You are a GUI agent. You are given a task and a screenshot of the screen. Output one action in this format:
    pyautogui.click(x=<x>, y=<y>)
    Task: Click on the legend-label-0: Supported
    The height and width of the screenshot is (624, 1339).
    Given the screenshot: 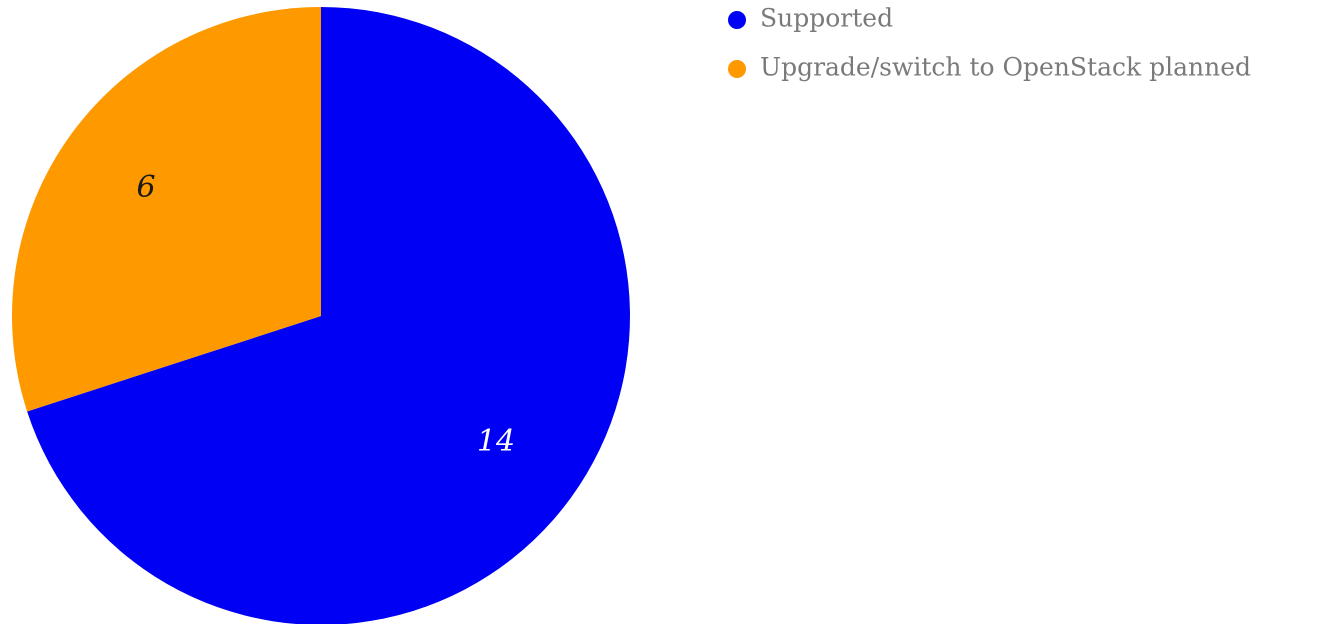 What is the action you would take?
    pyautogui.click(x=826, y=18)
    